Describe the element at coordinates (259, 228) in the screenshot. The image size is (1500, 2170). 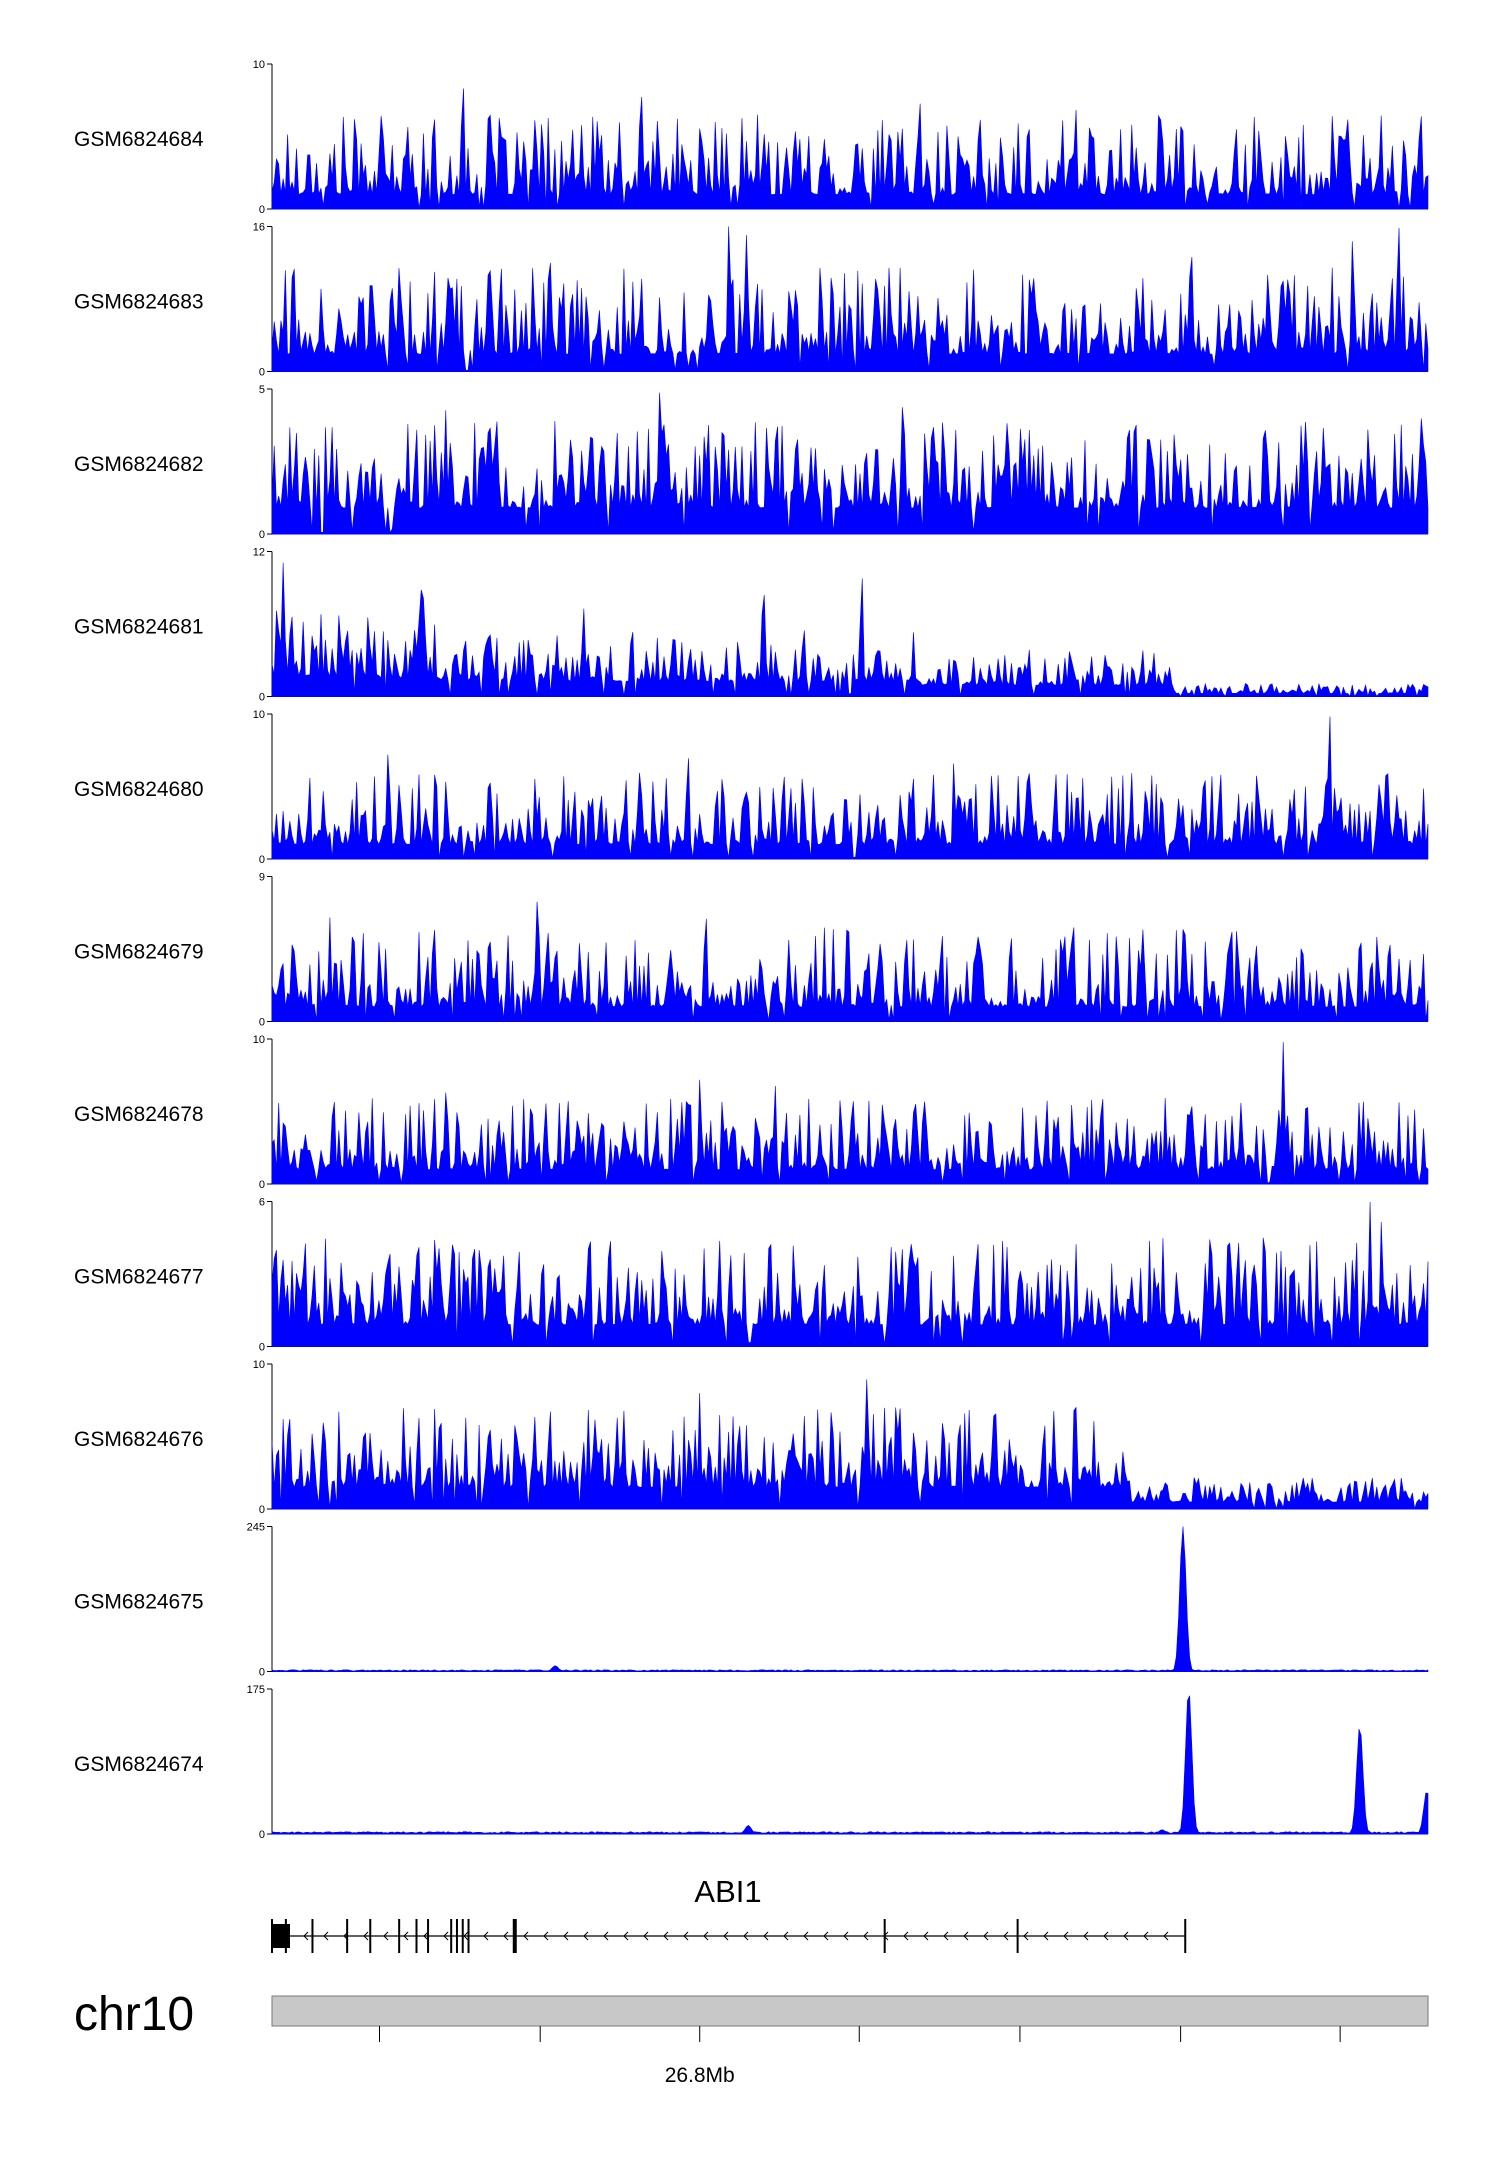
I see `y-max-label: 16` at that location.